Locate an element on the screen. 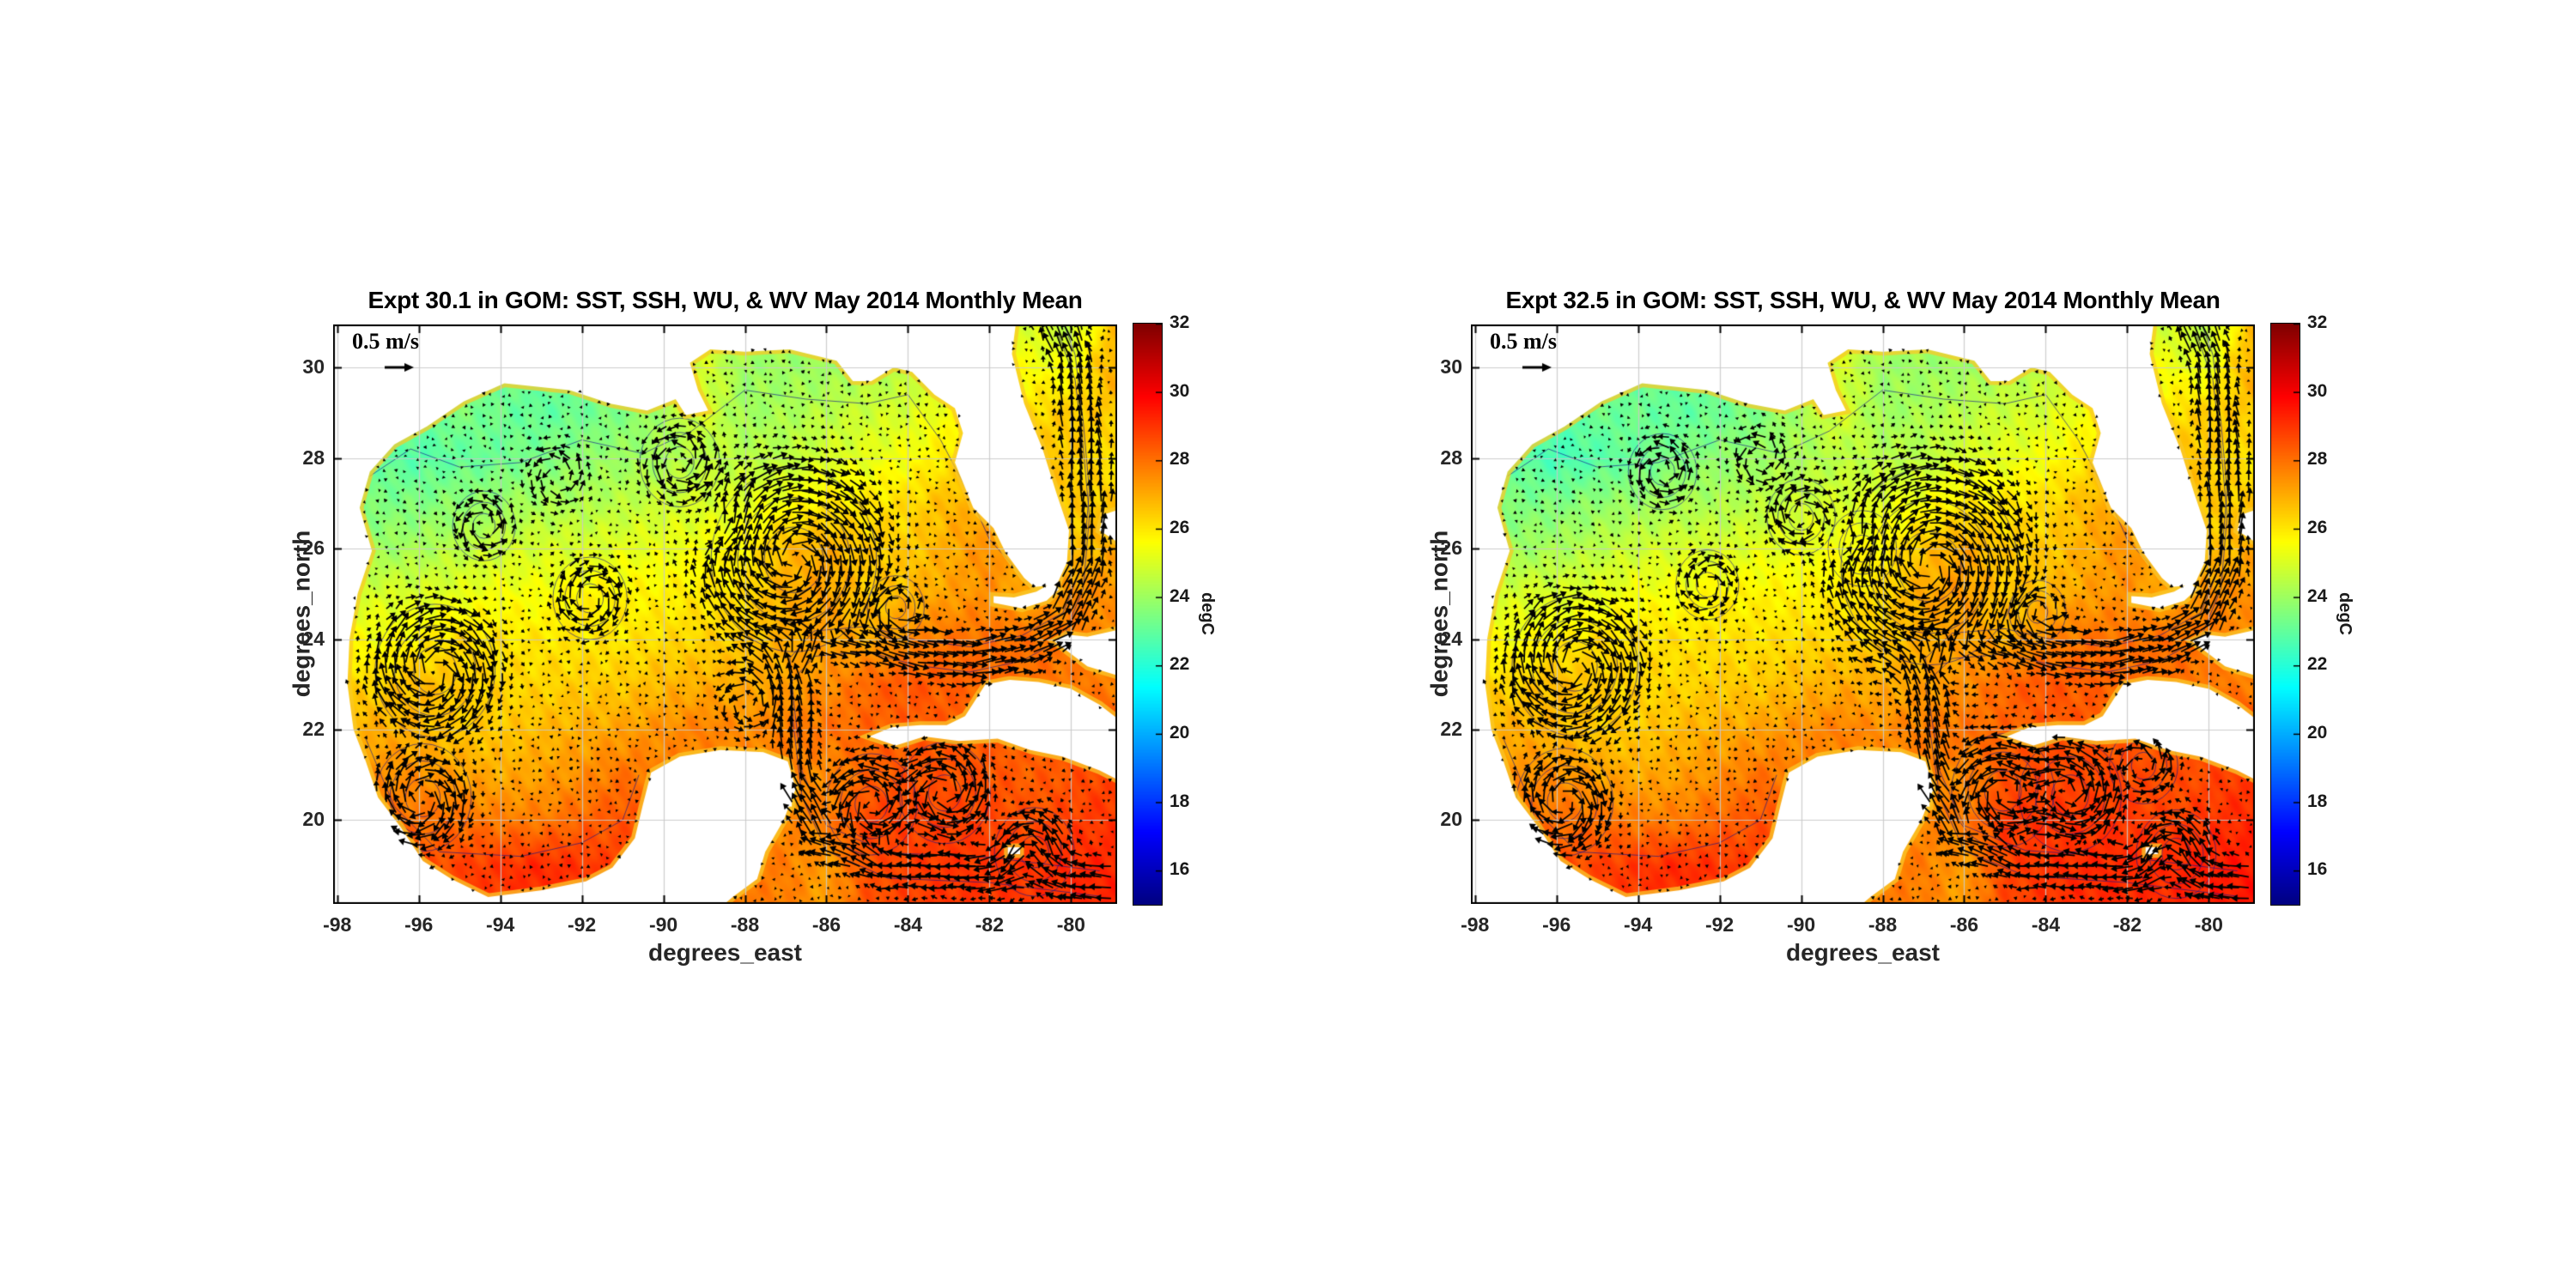 The image size is (2576, 1273). x-axis-label-right: degrees_east is located at coordinates (1863, 953).